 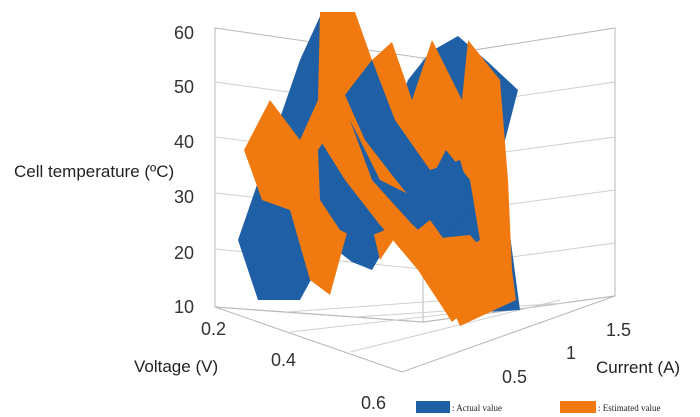 What do you see at coordinates (184, 87) in the screenshot?
I see `z-tick-label: 50` at bounding box center [184, 87].